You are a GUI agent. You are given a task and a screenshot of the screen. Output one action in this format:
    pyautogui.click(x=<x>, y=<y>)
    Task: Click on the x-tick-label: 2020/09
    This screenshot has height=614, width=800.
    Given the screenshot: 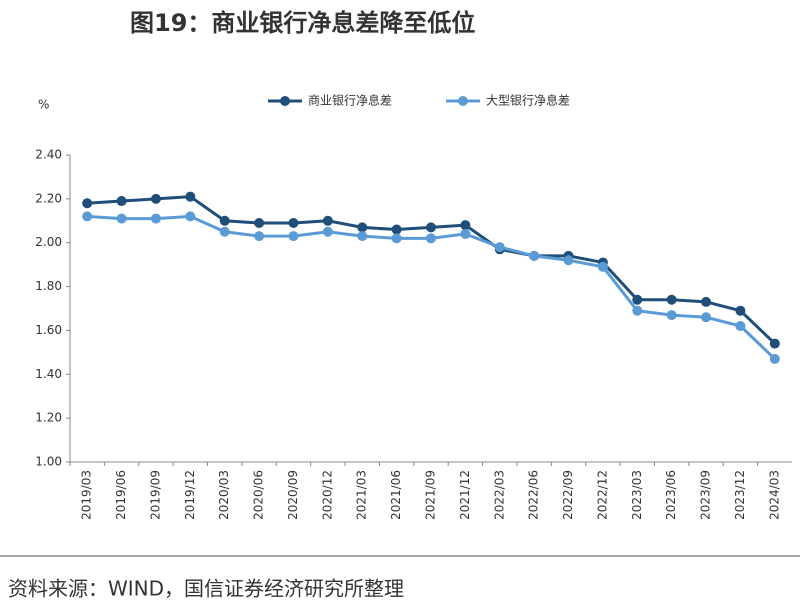 What is the action you would take?
    pyautogui.click(x=293, y=495)
    